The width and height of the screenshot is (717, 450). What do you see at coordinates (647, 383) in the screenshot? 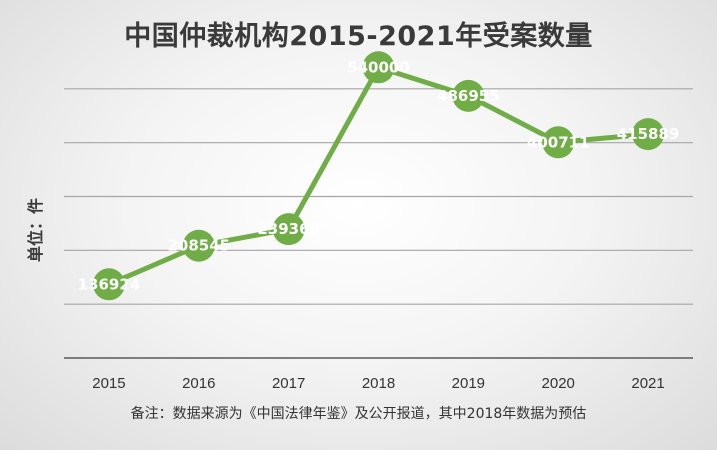
I see `x-tick-label: 2021` at bounding box center [647, 383].